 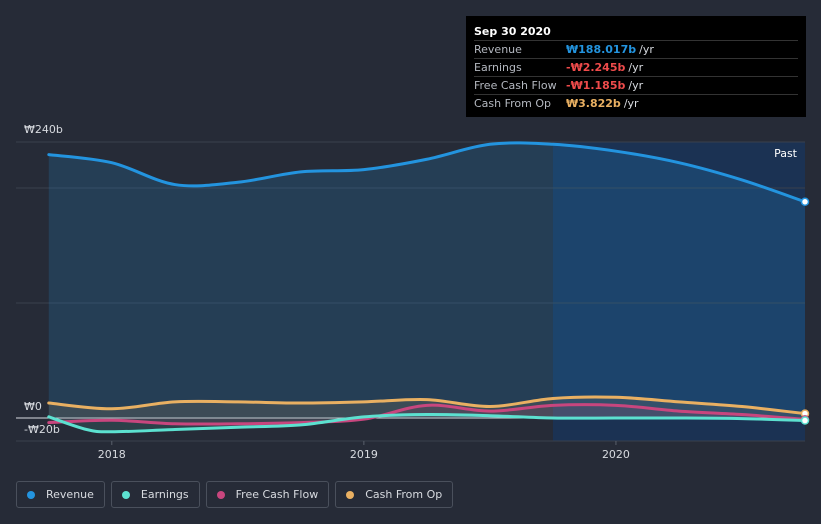 What do you see at coordinates (596, 85) in the screenshot?
I see `tooltip-value: -₩1.185b` at bounding box center [596, 85].